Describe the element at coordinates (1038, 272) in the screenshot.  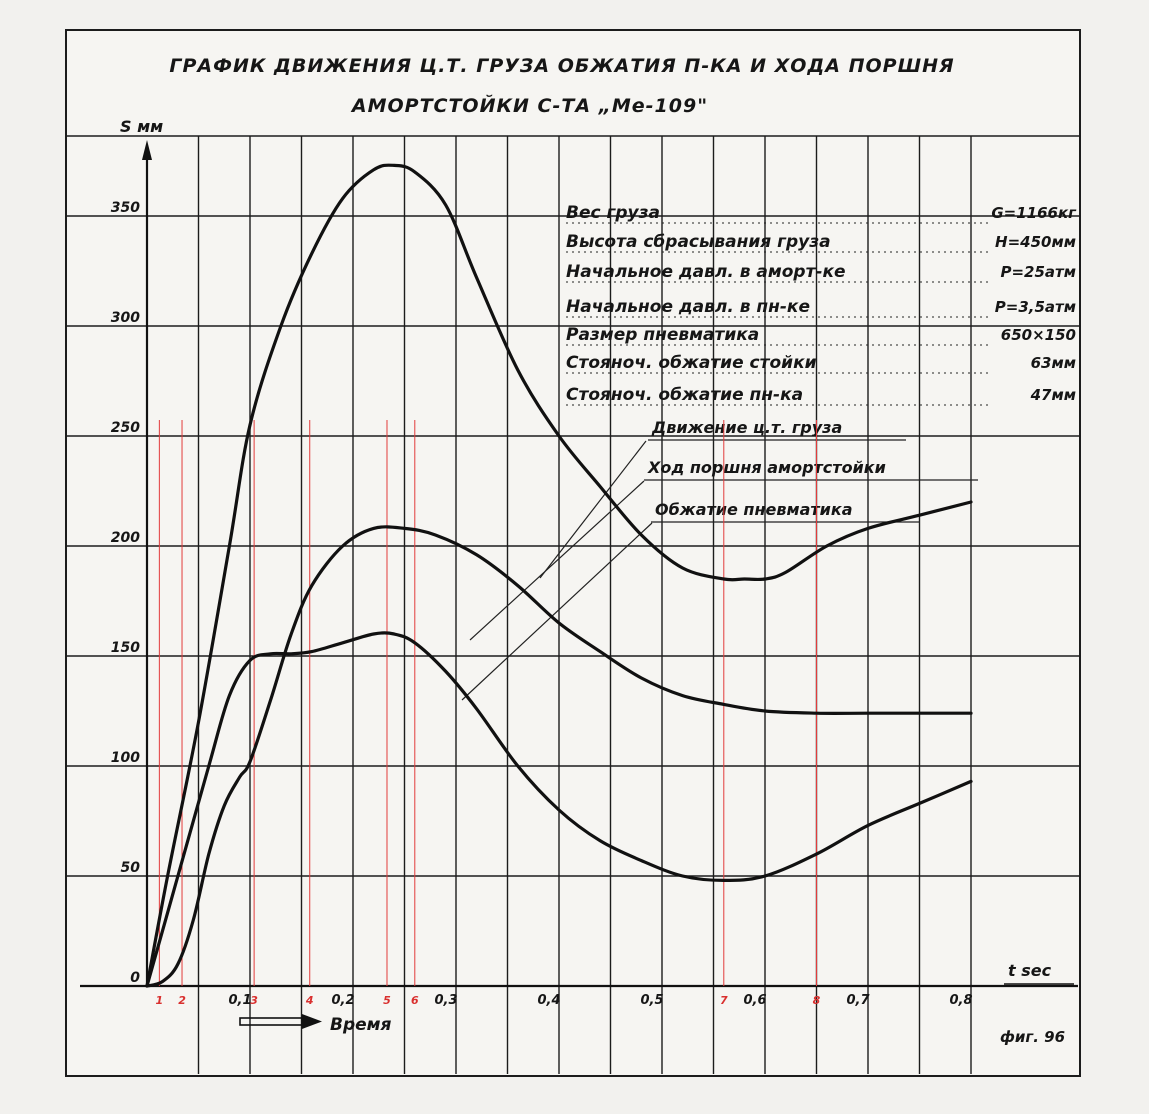
I see `annotation-value: P=25атм` at that location.